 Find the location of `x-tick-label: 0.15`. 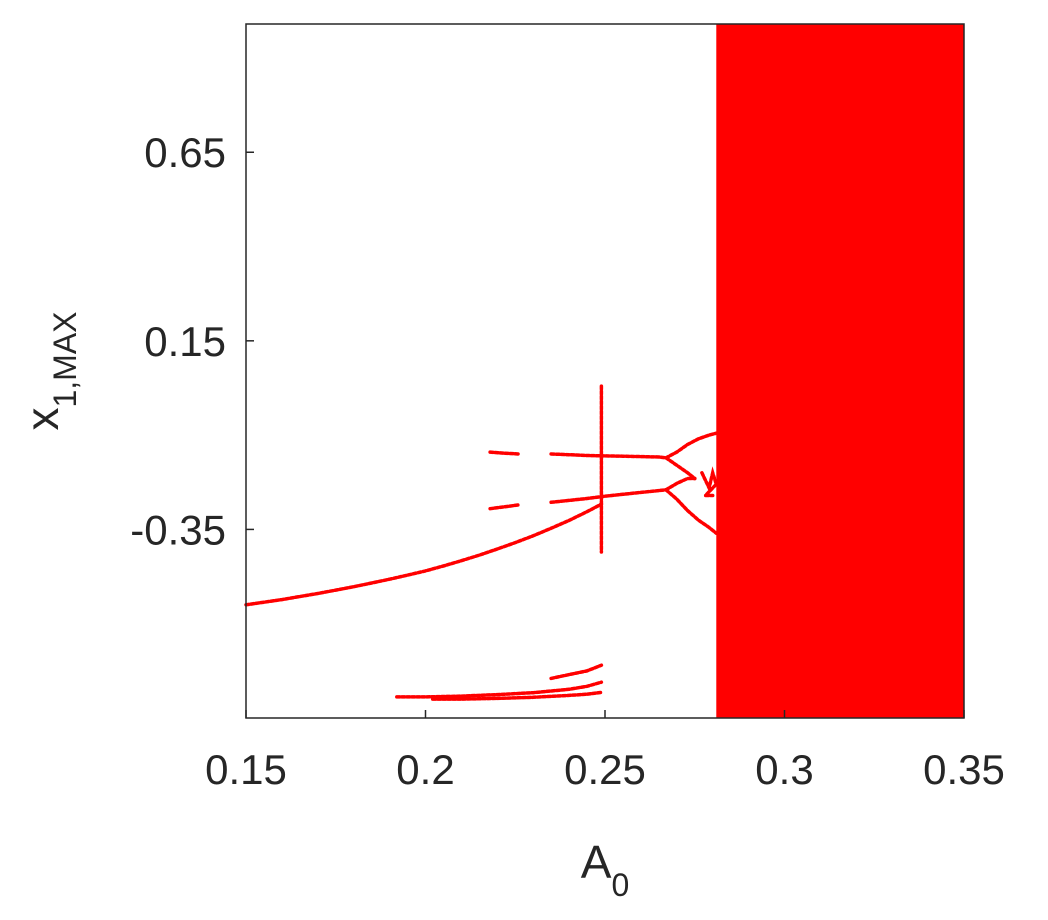

x-tick-label: 0.15 is located at coordinates (246, 769).